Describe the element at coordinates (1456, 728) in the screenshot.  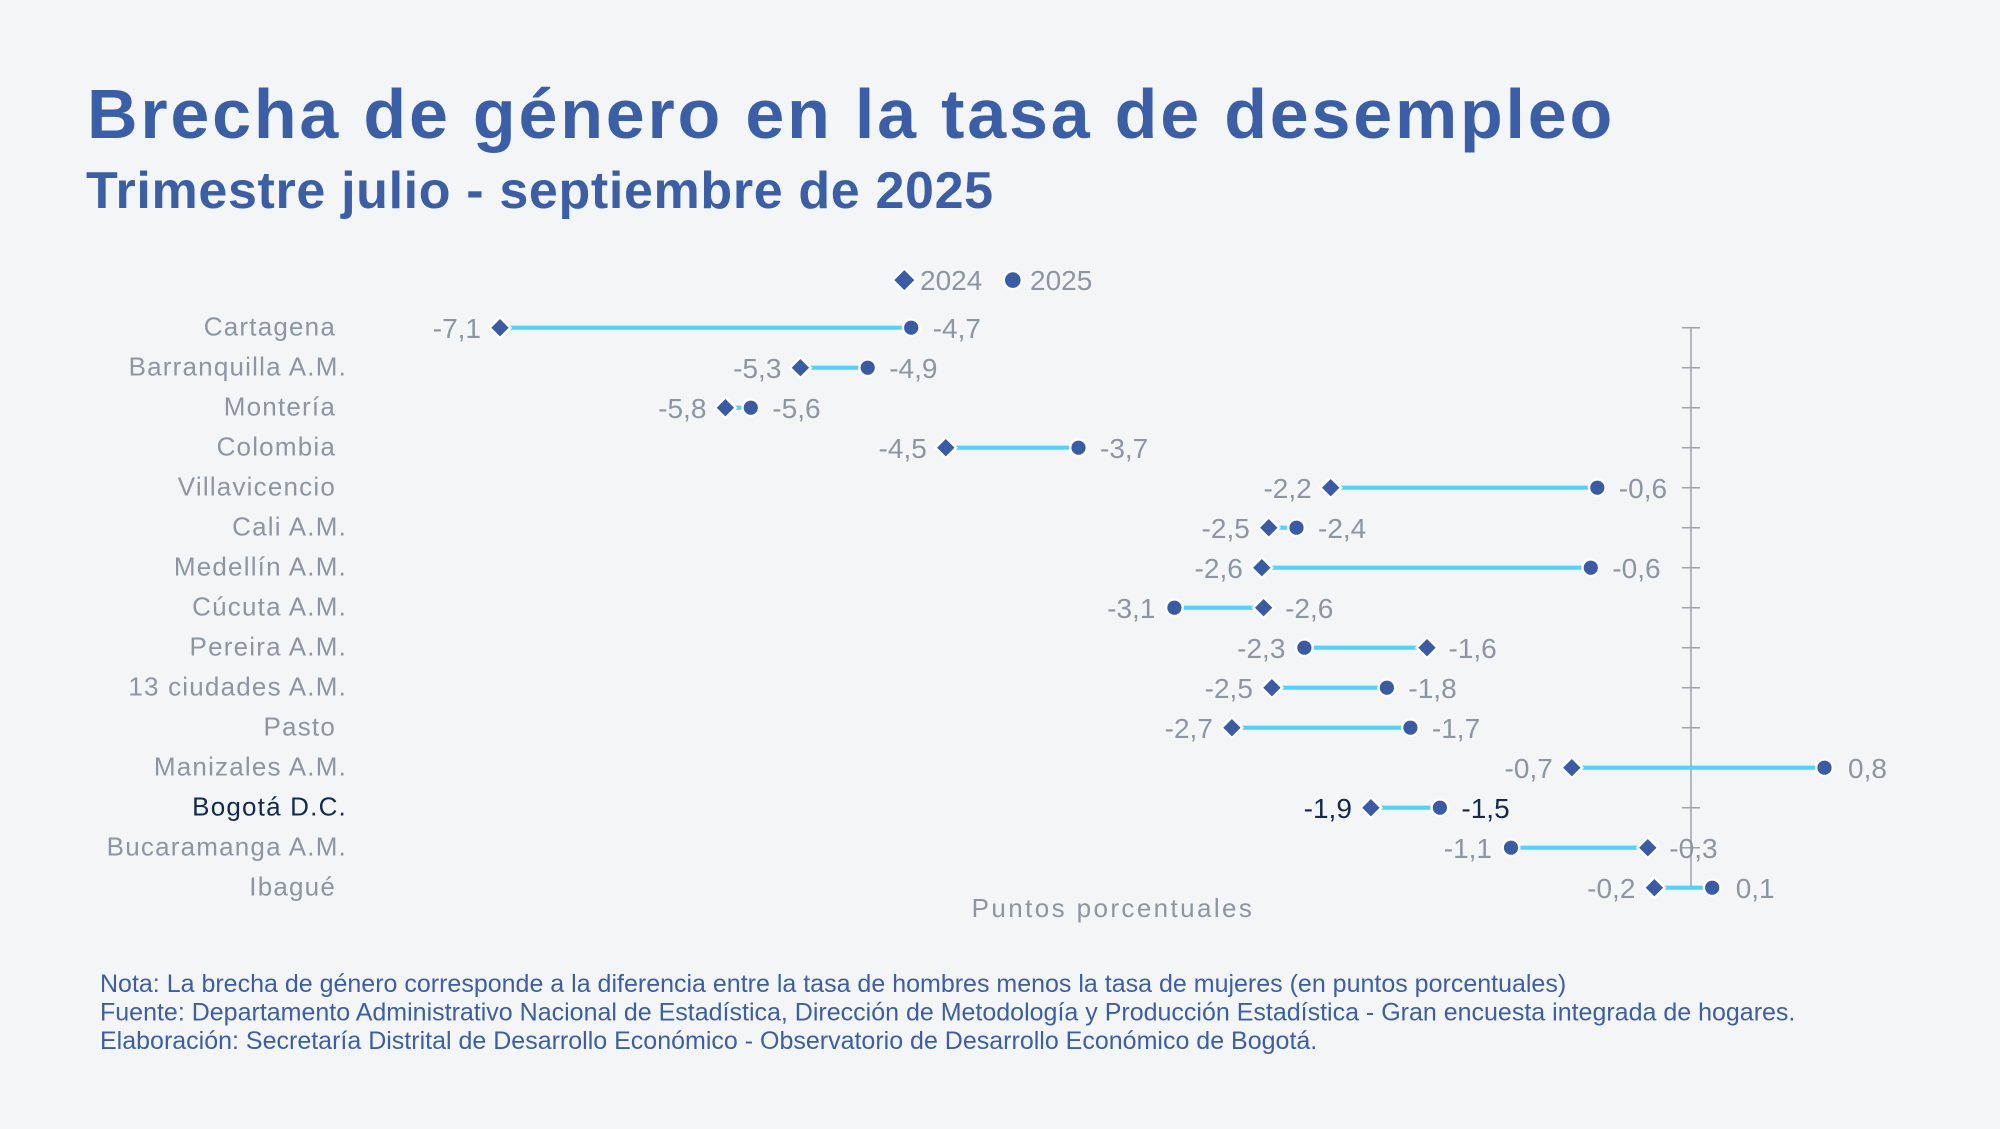
I see `svg-text: -1,7` at that location.